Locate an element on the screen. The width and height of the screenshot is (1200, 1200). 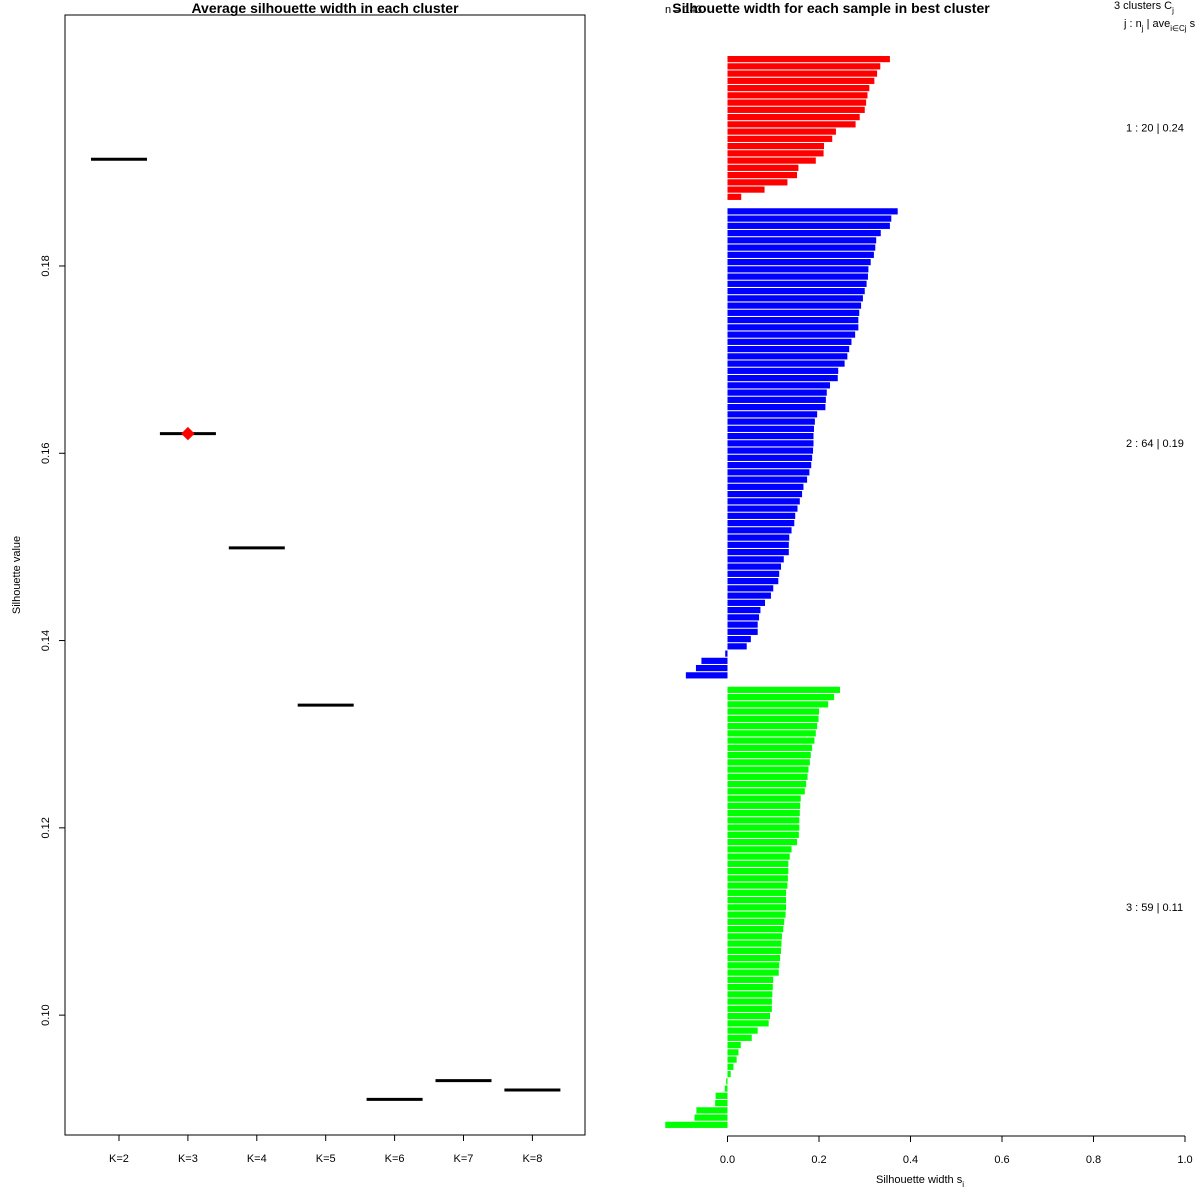
left-x-tick-label: K=8 is located at coordinates (532, 1159).